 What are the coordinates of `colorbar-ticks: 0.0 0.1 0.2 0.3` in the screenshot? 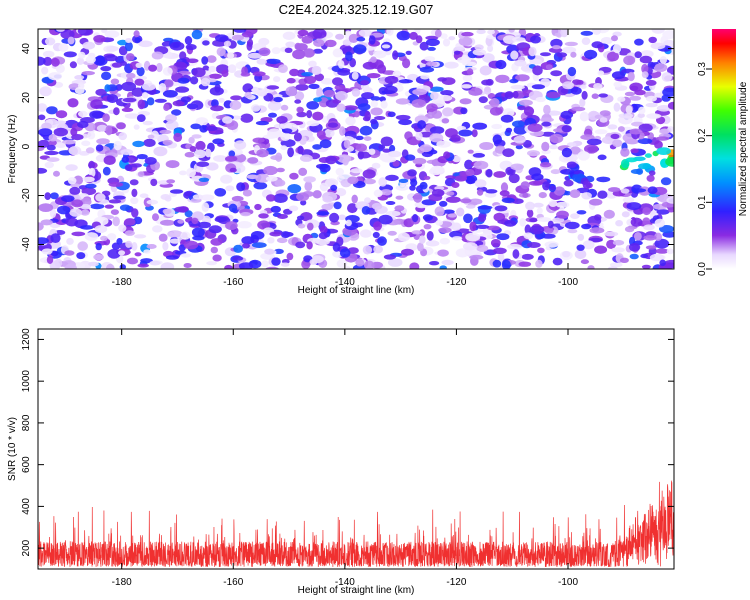 It's located at (704, 169).